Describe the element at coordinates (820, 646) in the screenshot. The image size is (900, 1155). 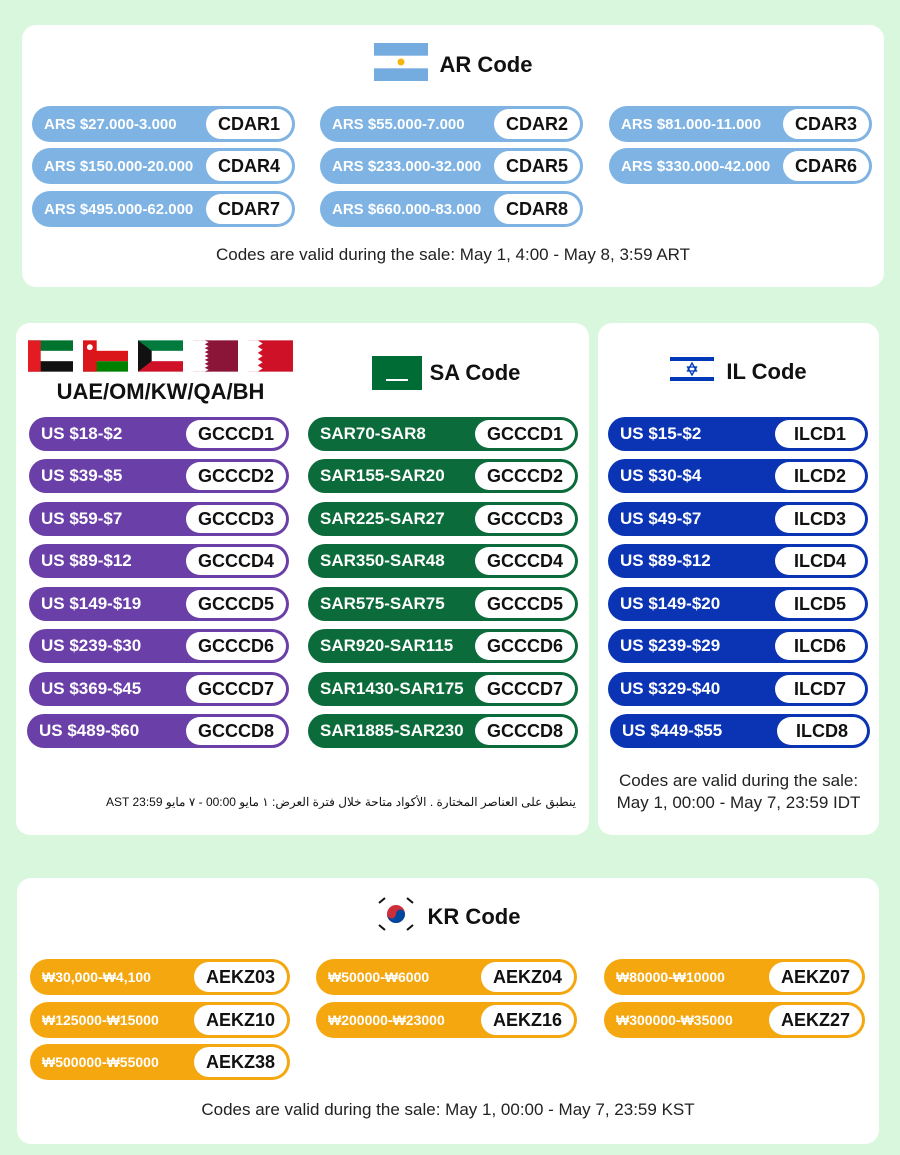
I see `il-code: ILCD6` at that location.